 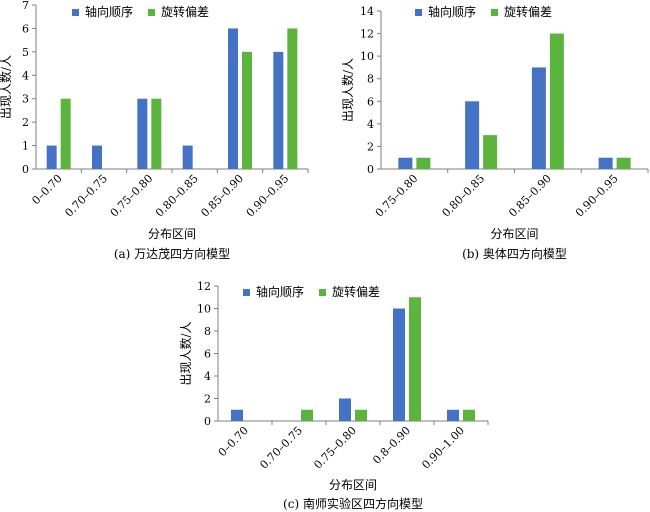 I want to click on chart-caption: (a) 万达茂四方向模型, so click(x=172, y=253).